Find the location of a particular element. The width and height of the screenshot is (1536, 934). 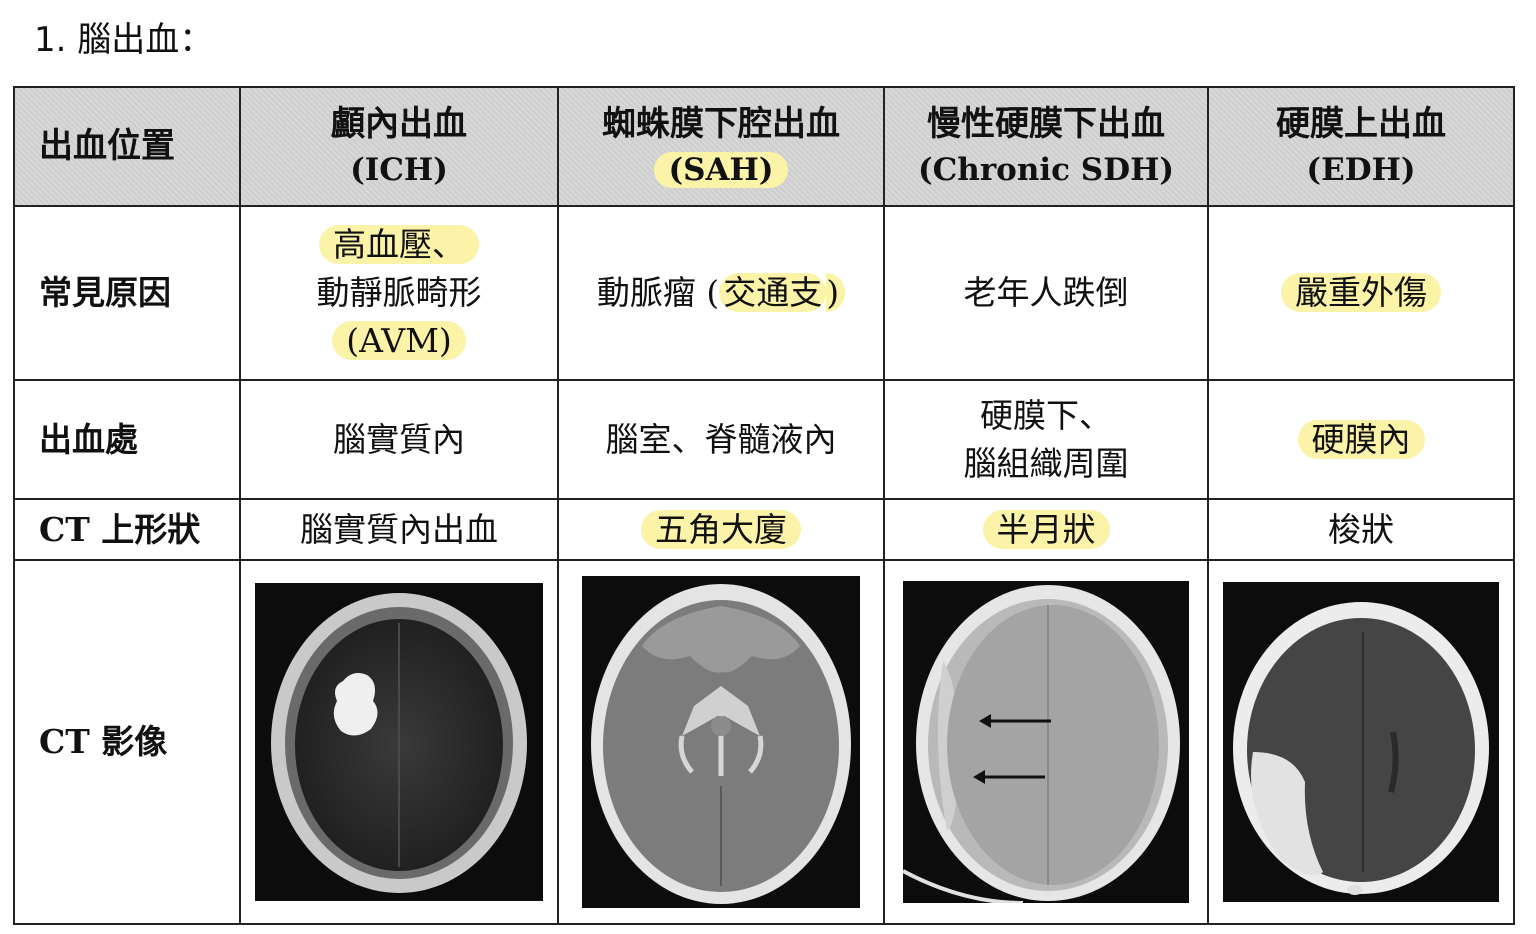

cause-sah-prefix: 動脈瘤 ( is located at coordinates (658, 293).